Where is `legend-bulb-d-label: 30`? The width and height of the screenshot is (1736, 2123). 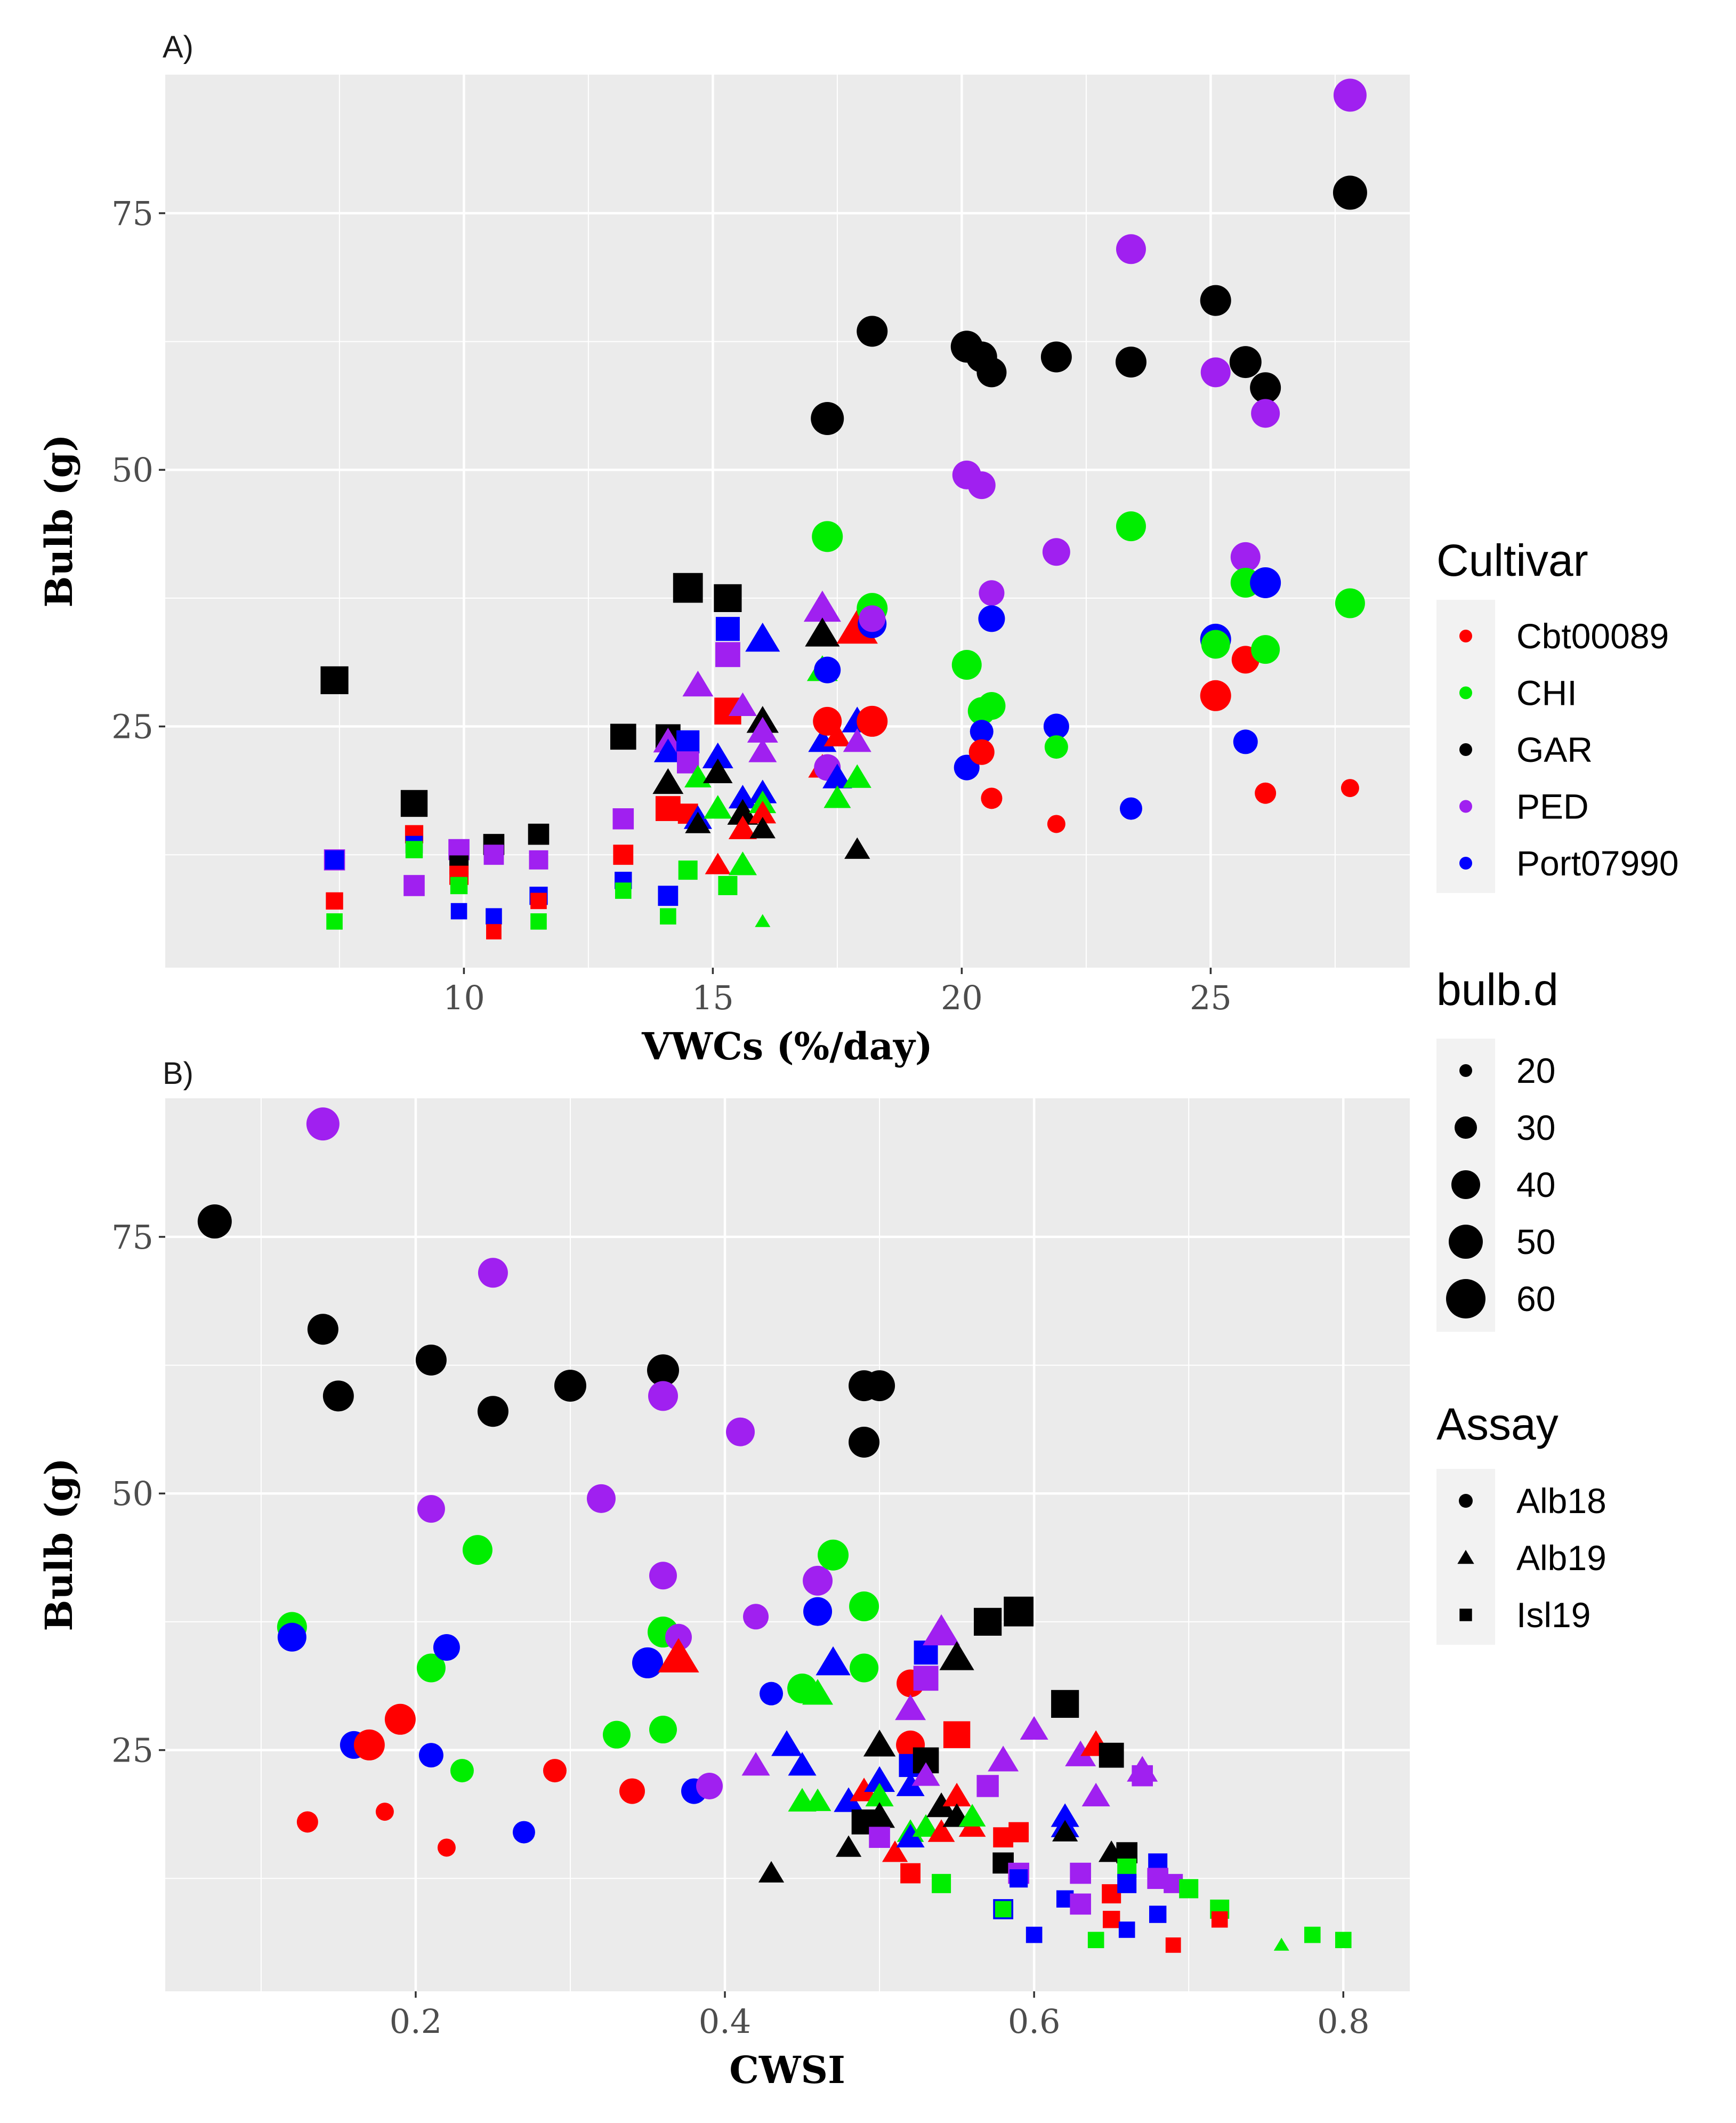 legend-bulb-d-label: 30 is located at coordinates (1535, 1128).